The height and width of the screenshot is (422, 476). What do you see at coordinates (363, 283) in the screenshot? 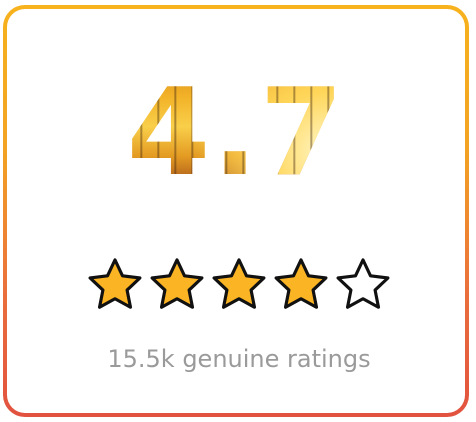
I see `star-empty-icon` at bounding box center [363, 283].